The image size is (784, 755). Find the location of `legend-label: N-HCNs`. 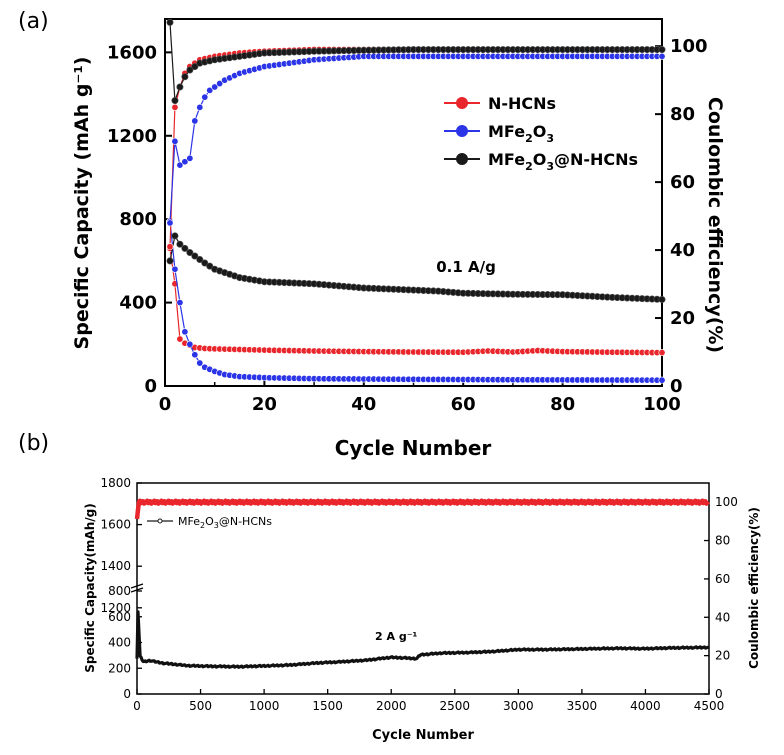

legend-label: N-HCNs is located at coordinates (522, 103).